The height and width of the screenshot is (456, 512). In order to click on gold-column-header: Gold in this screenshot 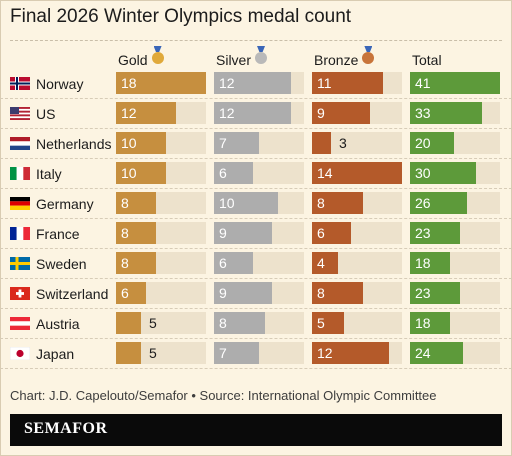, I will do `click(141, 60)`.